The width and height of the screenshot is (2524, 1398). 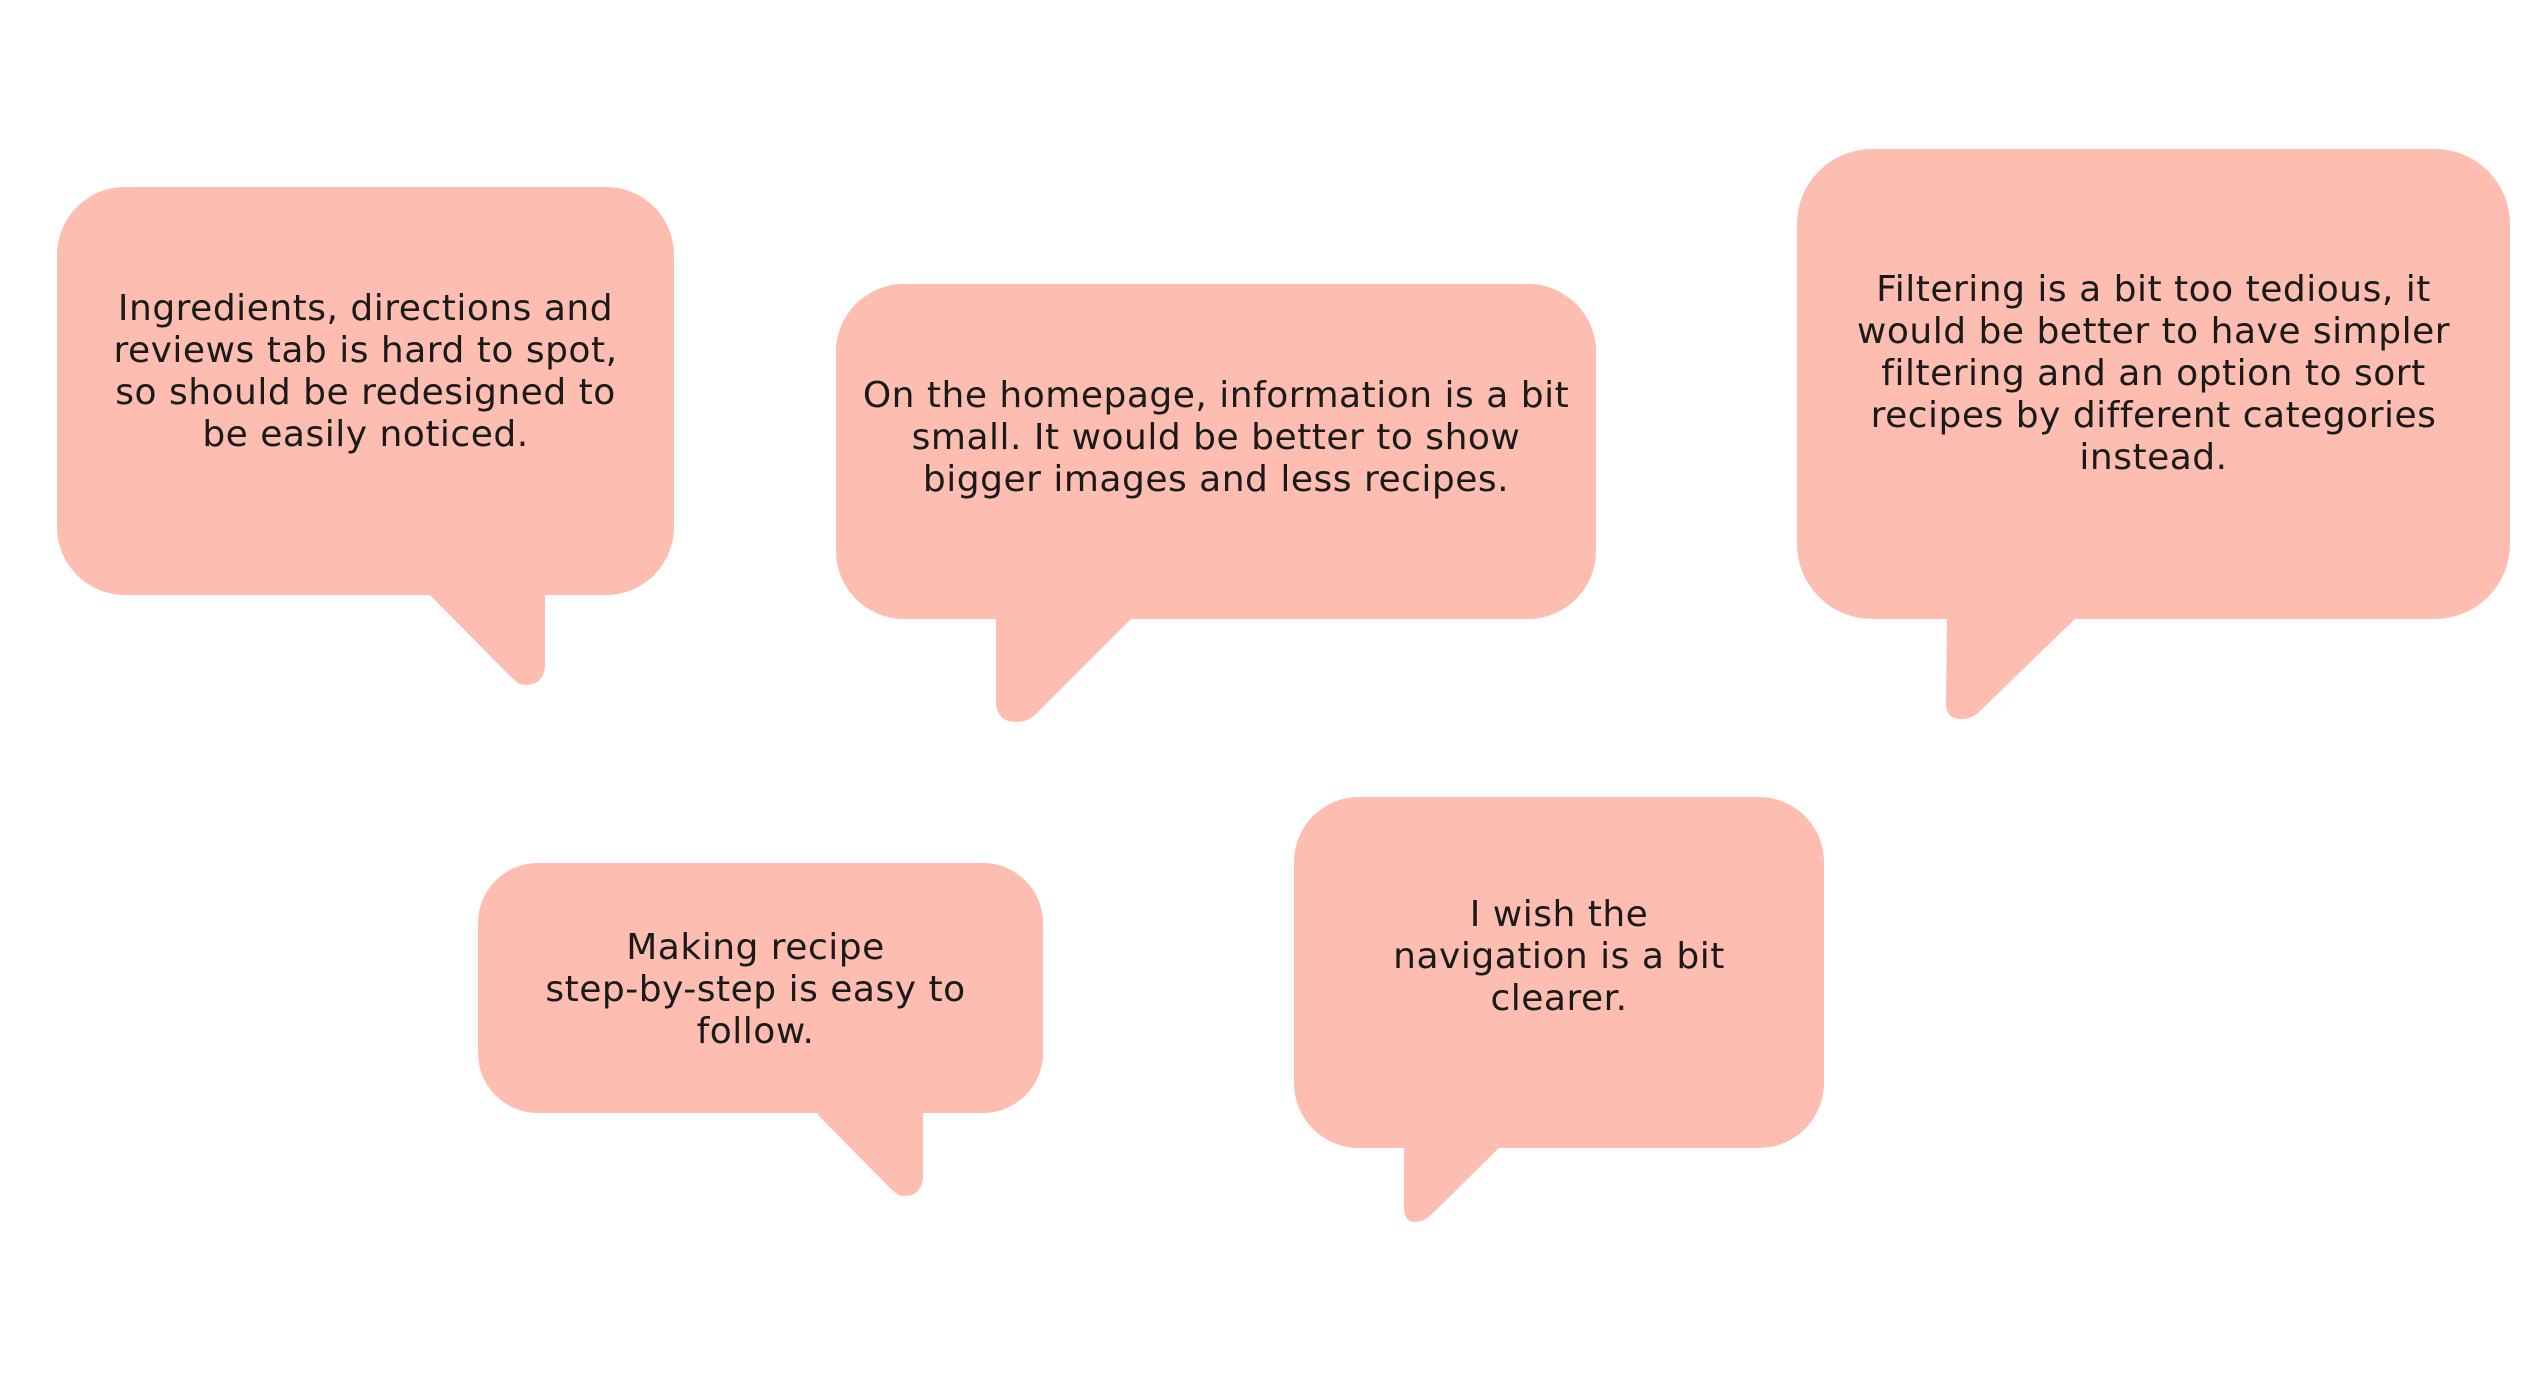 What do you see at coordinates (1559, 956) in the screenshot?
I see `feedback-text: I wish the navigation is a bit clearer.` at bounding box center [1559, 956].